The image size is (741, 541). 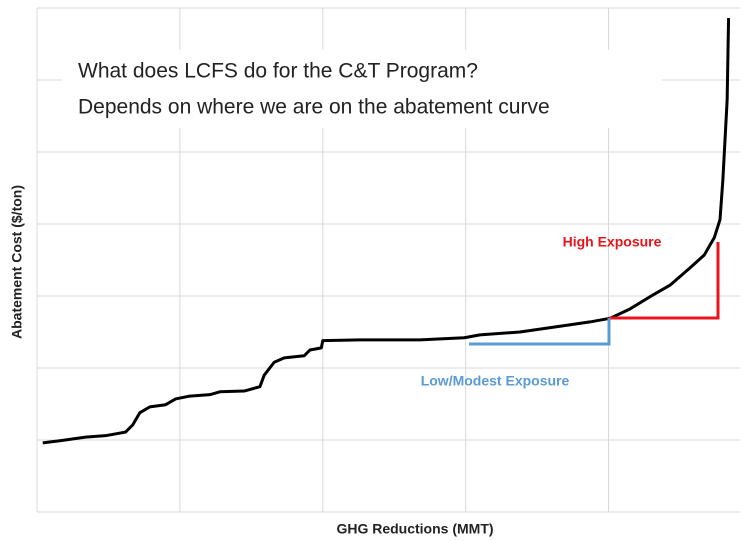 What do you see at coordinates (17, 262) in the screenshot?
I see `y-axis-label: Abatement Cost ($/ton)` at bounding box center [17, 262].